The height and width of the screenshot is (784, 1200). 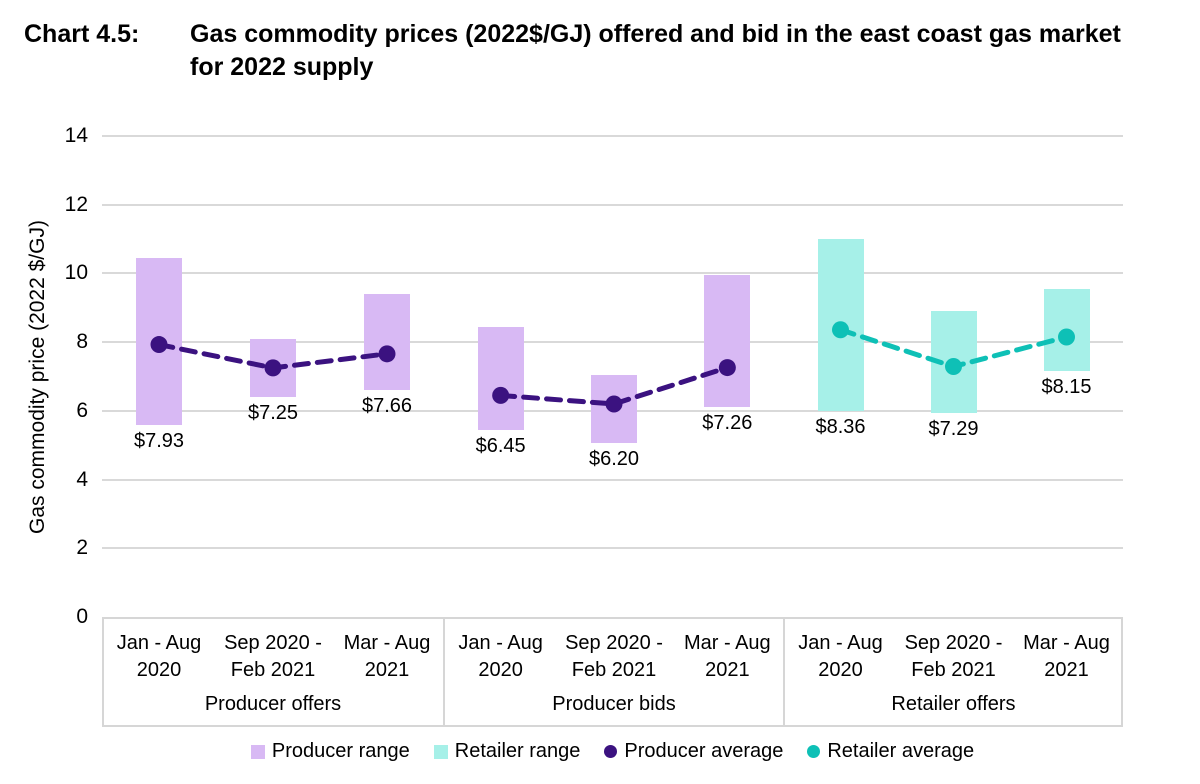 I want to click on x-tick-label-retailer-offers-3: Mar - Aug 2021, so click(x=1066, y=656).